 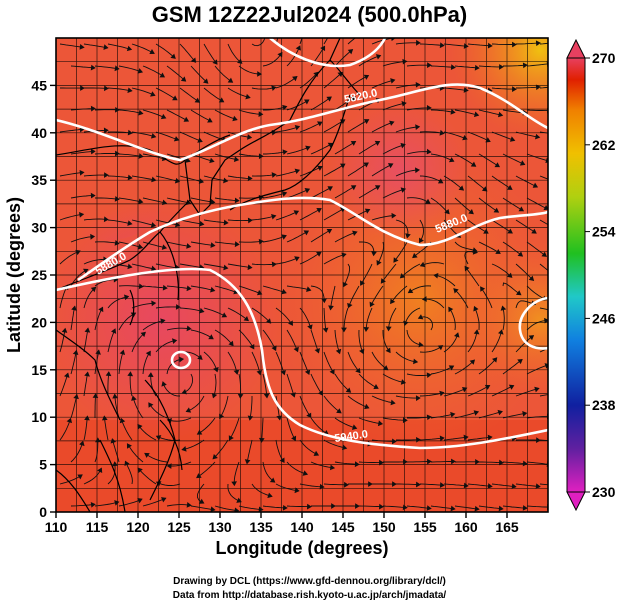 What do you see at coordinates (466, 527) in the screenshot?
I see `x-tick-label: 160` at bounding box center [466, 527].